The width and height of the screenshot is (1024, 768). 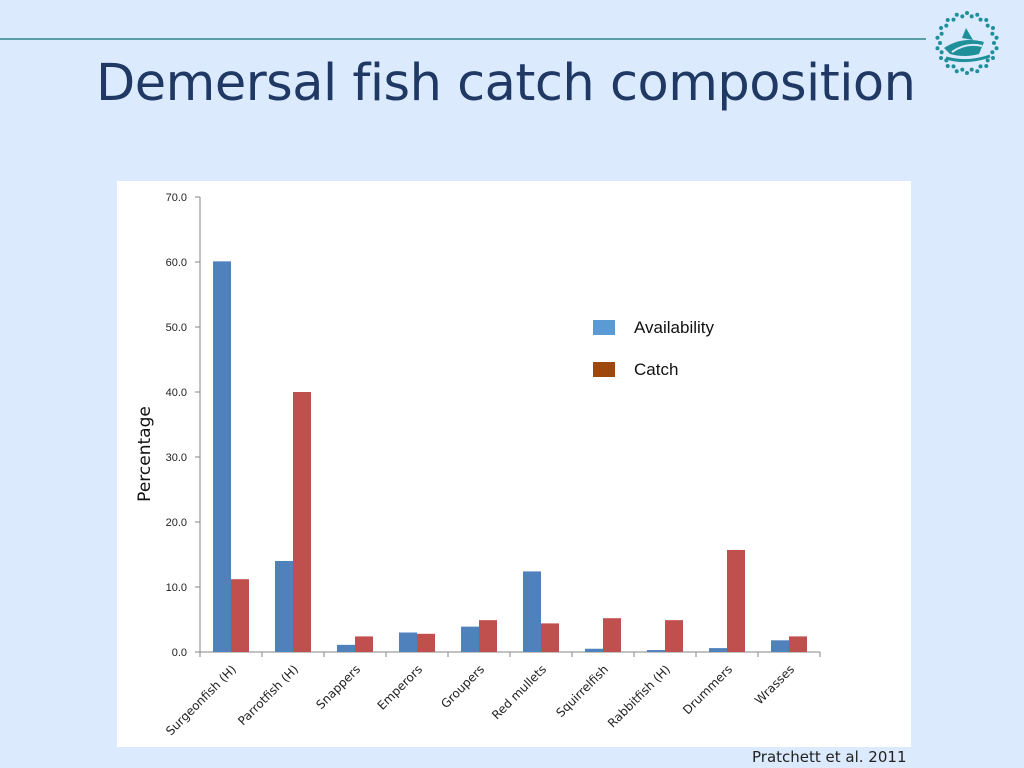 I want to click on y-tick-label: 70.0, so click(x=176, y=198).